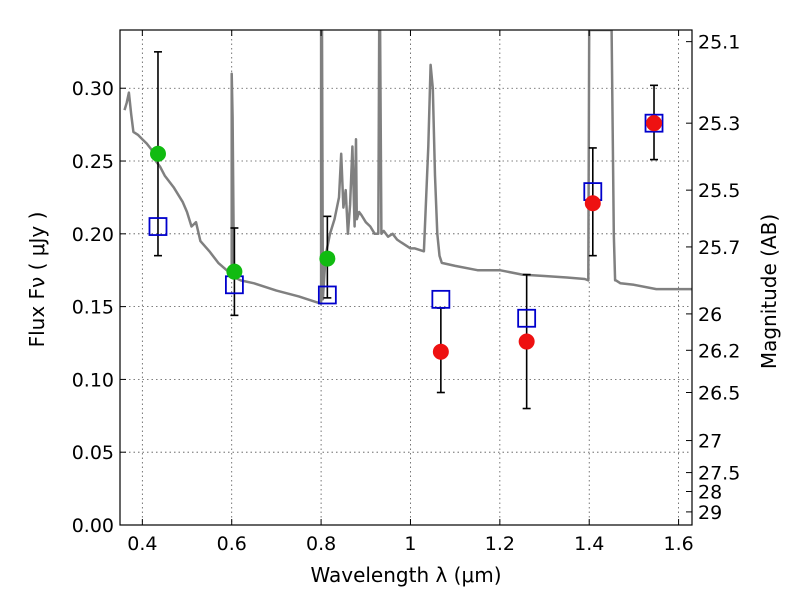  I want to click on y-tick-label: 0.10, so click(93, 380).